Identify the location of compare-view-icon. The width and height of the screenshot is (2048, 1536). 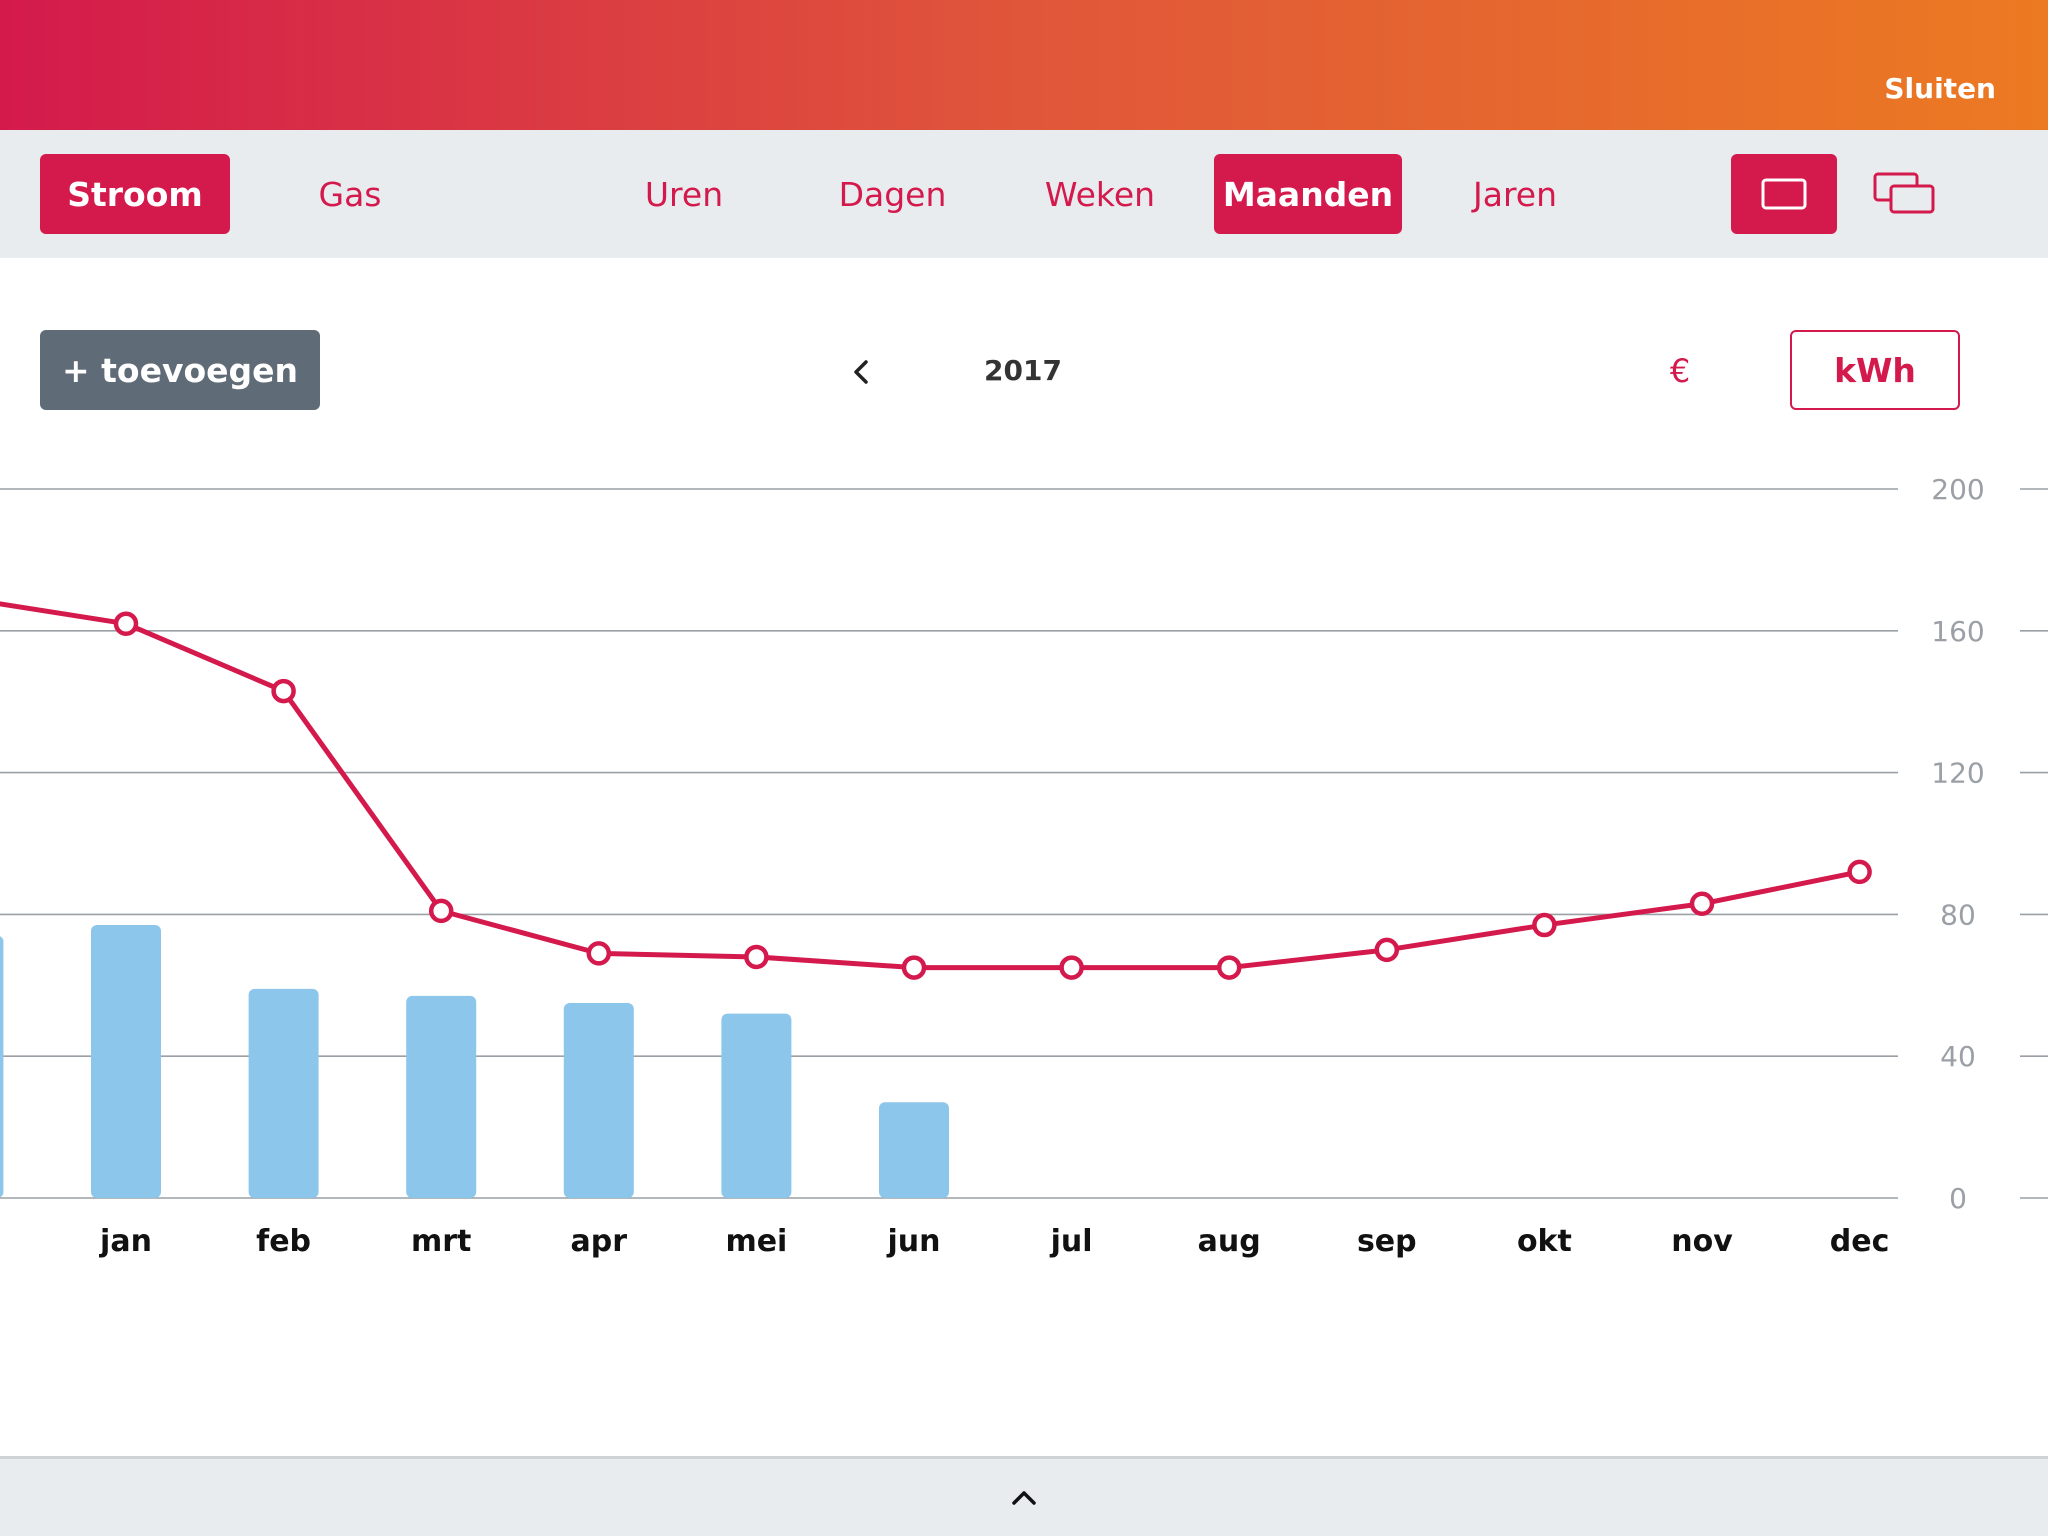
(1904, 193).